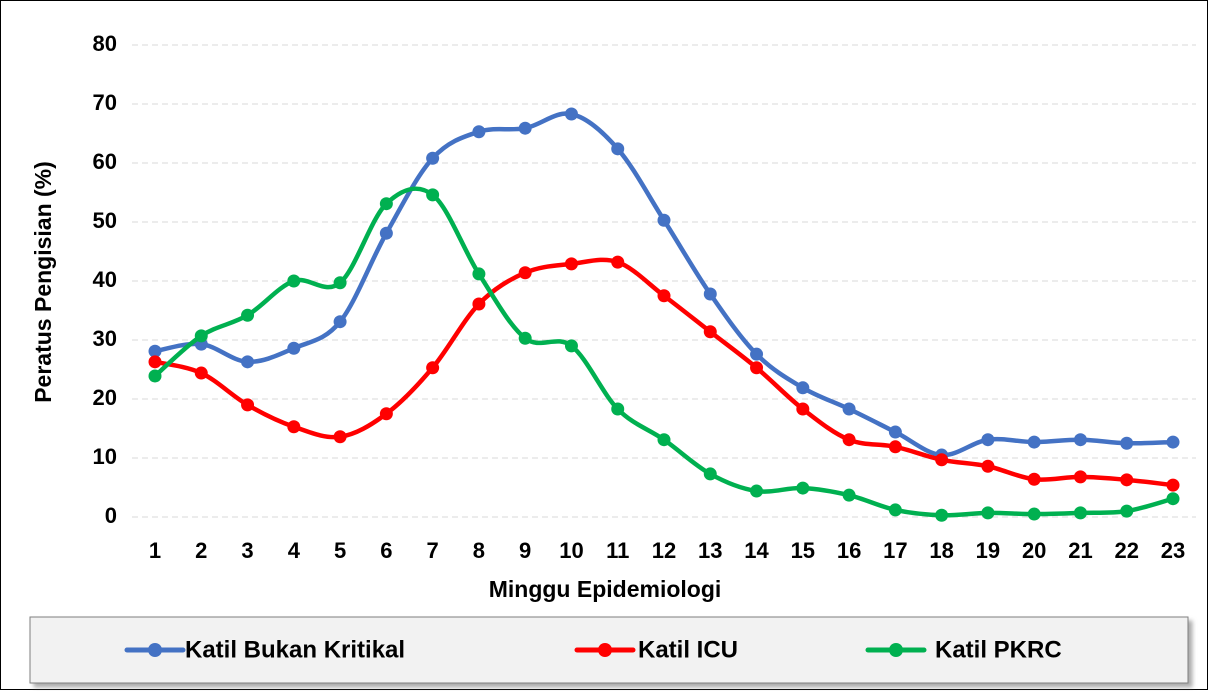  Describe the element at coordinates (247, 550) in the screenshot. I see `x-tick-label: 3` at that location.